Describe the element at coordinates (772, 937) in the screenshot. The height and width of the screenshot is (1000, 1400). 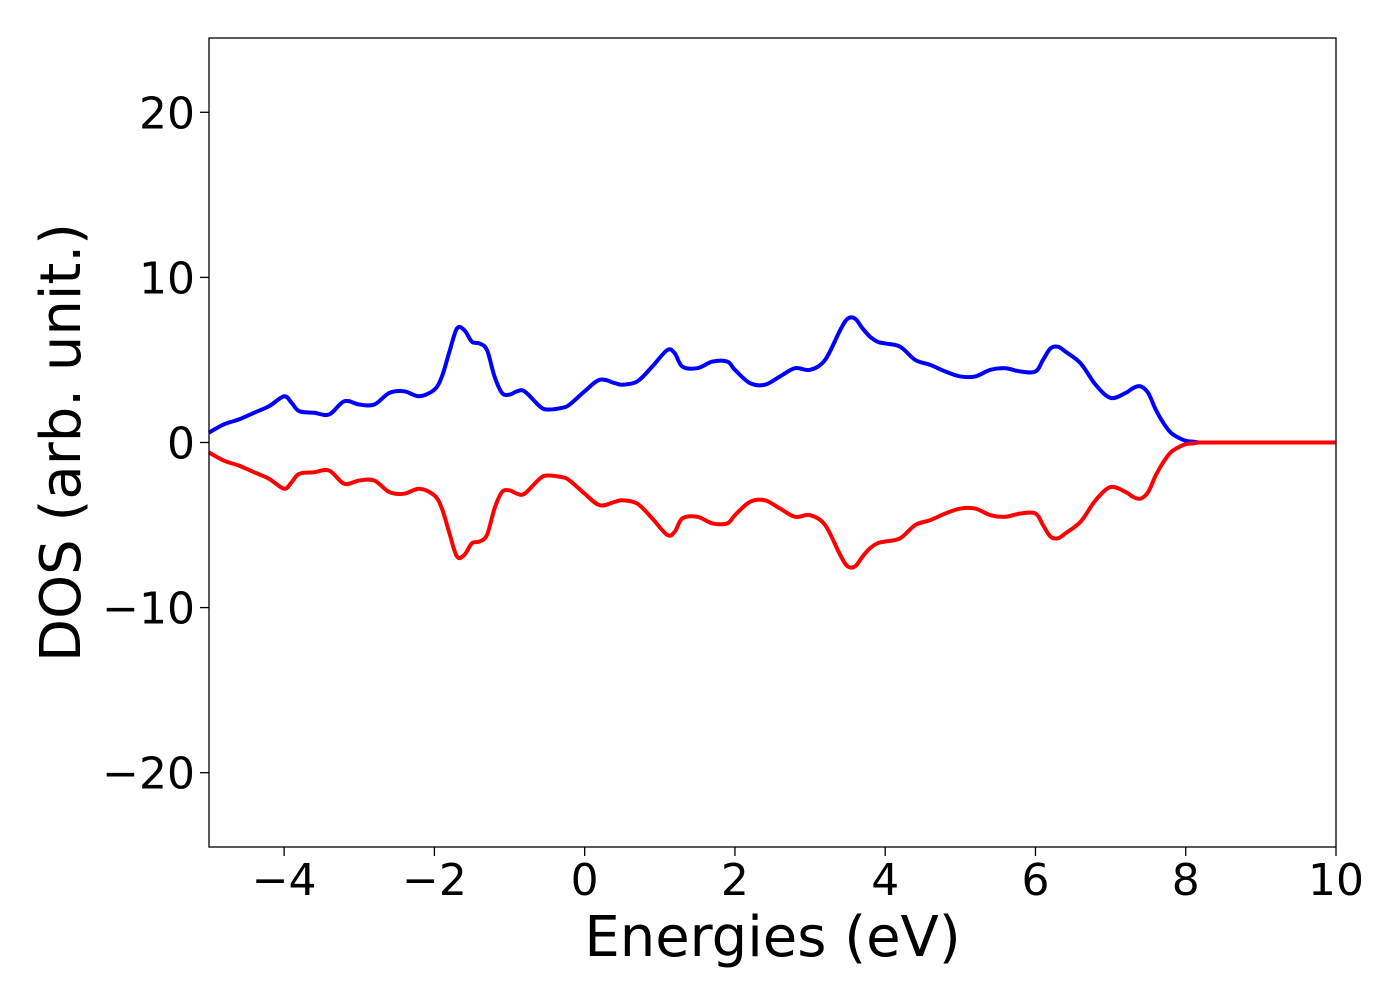
I see `x-axis-label: Energies (eV)` at that location.